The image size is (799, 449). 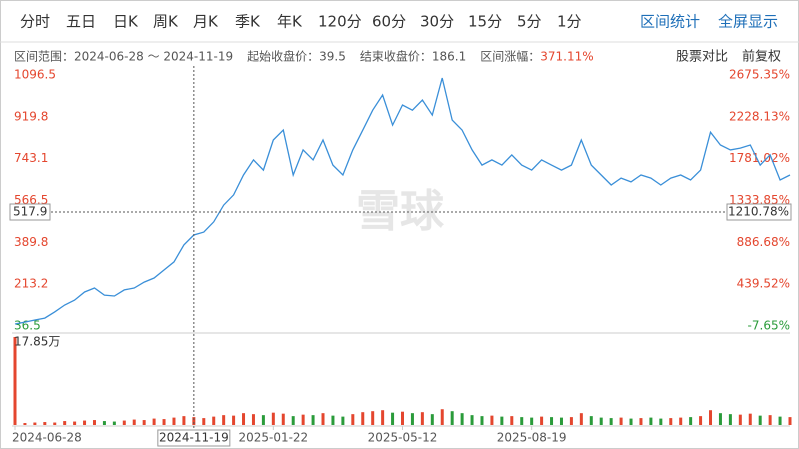 I want to click on tab: 月K, so click(x=206, y=22).